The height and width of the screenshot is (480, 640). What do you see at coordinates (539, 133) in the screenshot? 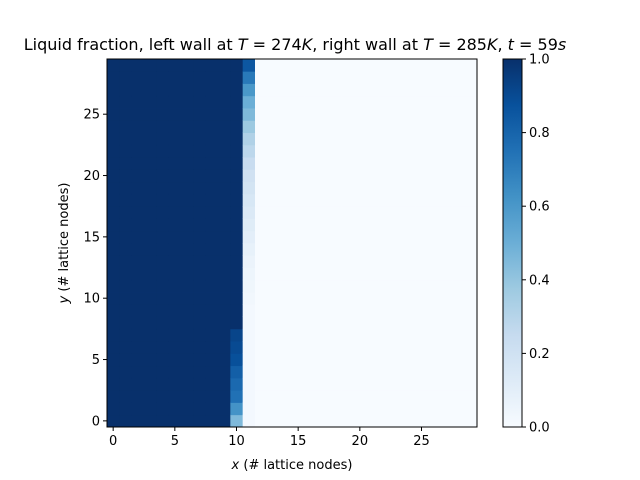
I see `colorbar-tick-label: 0.8` at bounding box center [539, 133].